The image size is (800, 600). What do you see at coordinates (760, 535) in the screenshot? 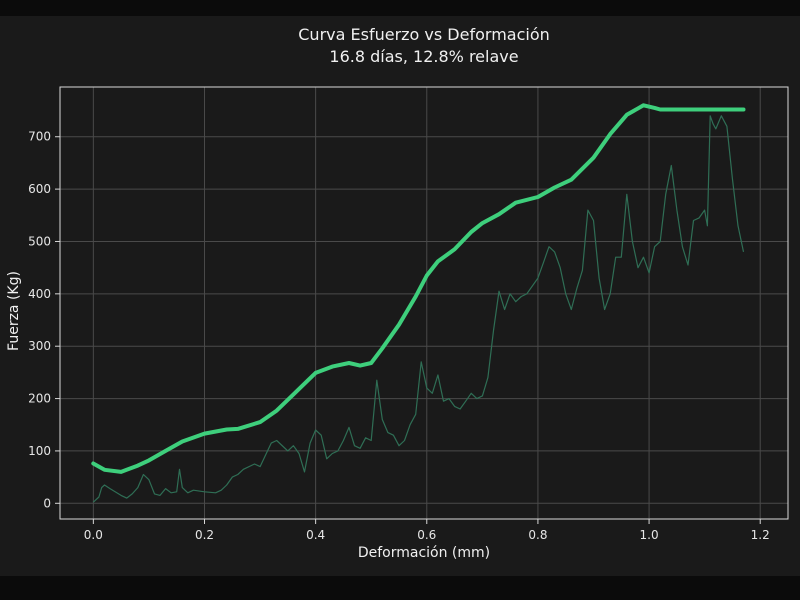
I see `x-tick-label: 1.2` at bounding box center [760, 535].